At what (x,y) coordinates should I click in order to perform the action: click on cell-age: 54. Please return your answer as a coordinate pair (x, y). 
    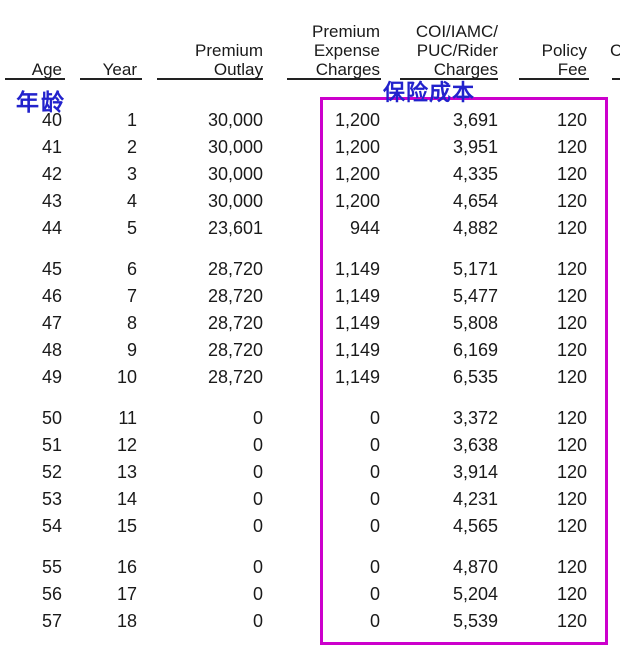
    Looking at the image, I should click on (51, 526).